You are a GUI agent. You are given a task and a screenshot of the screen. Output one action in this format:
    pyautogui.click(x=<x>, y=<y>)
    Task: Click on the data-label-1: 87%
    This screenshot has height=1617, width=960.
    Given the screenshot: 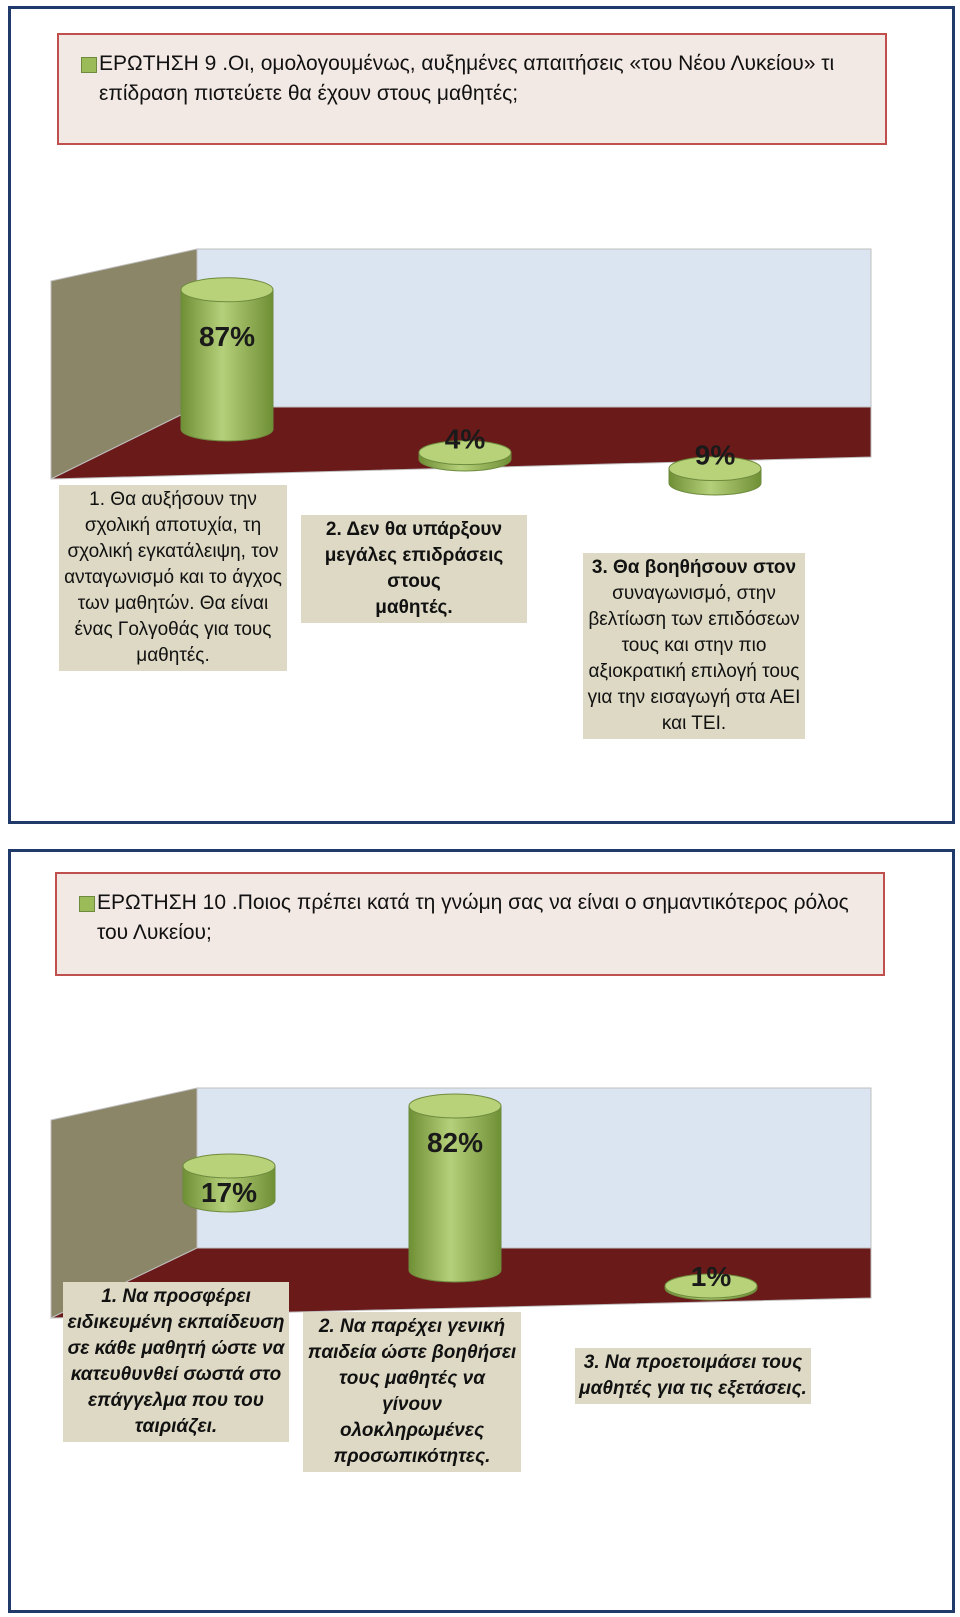 What is the action you would take?
    pyautogui.click(x=227, y=336)
    